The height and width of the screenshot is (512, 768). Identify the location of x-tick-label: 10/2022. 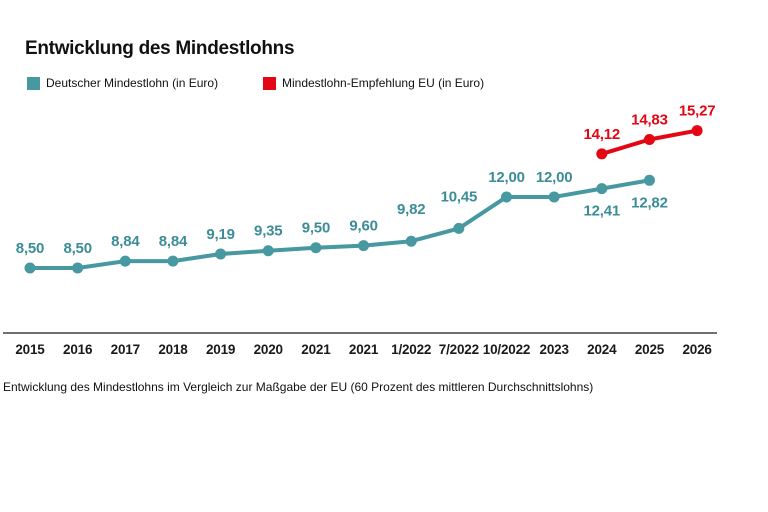
(506, 349).